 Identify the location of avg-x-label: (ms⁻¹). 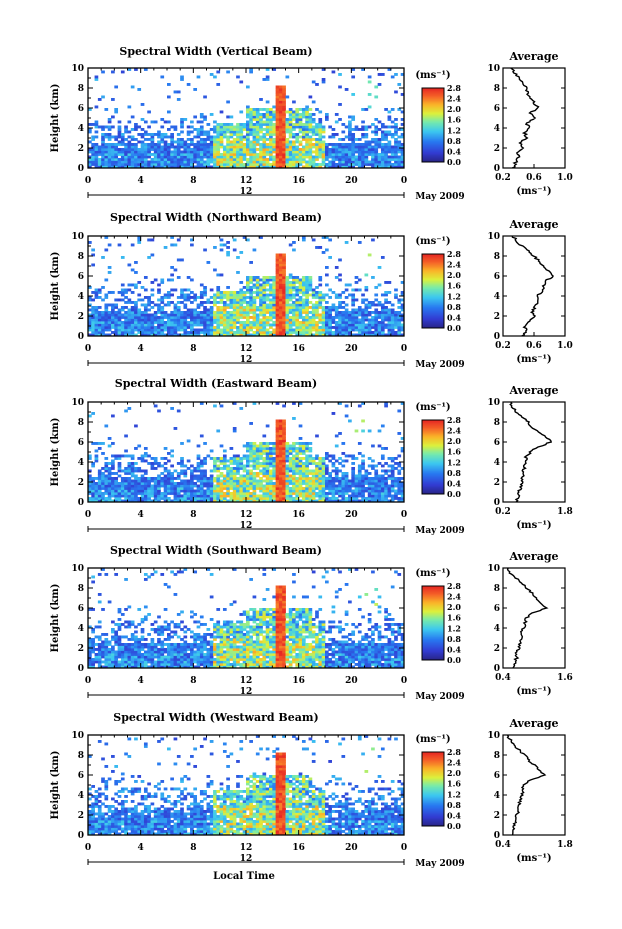
(533, 359).